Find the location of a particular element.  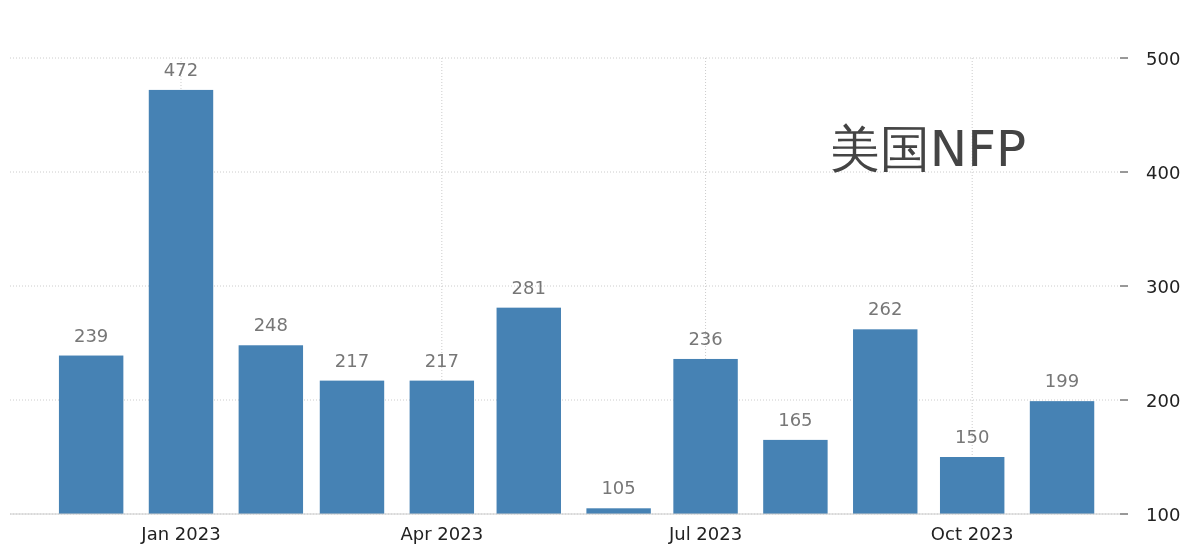

data-label: 165 is located at coordinates (795, 419).